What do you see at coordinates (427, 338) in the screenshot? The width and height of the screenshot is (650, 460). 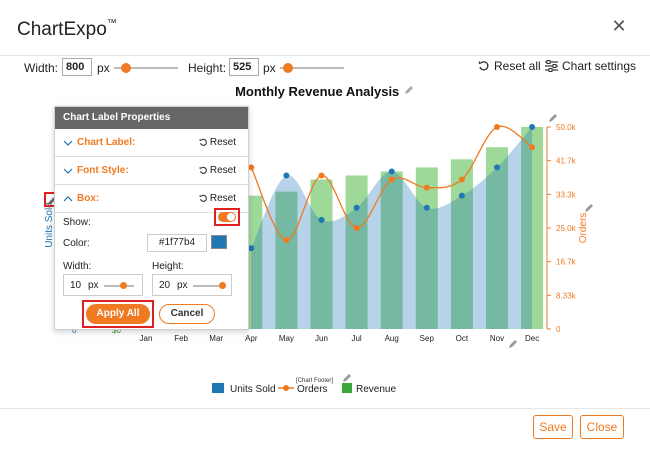 I see `x-tick-label: Sep` at bounding box center [427, 338].